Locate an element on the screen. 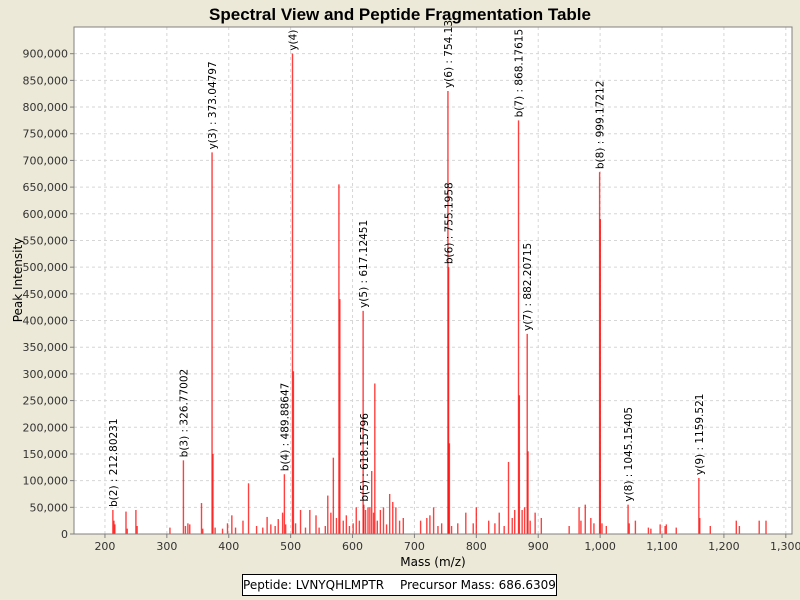 This screenshot has width=800, height=600. x-tick-label: 800 is located at coordinates (476, 546).